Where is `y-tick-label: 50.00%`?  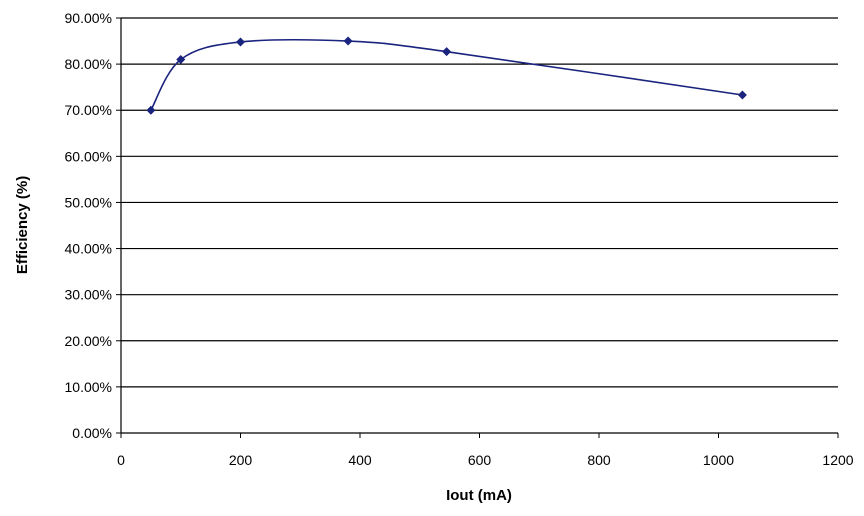
y-tick-label: 50.00% is located at coordinates (88, 202).